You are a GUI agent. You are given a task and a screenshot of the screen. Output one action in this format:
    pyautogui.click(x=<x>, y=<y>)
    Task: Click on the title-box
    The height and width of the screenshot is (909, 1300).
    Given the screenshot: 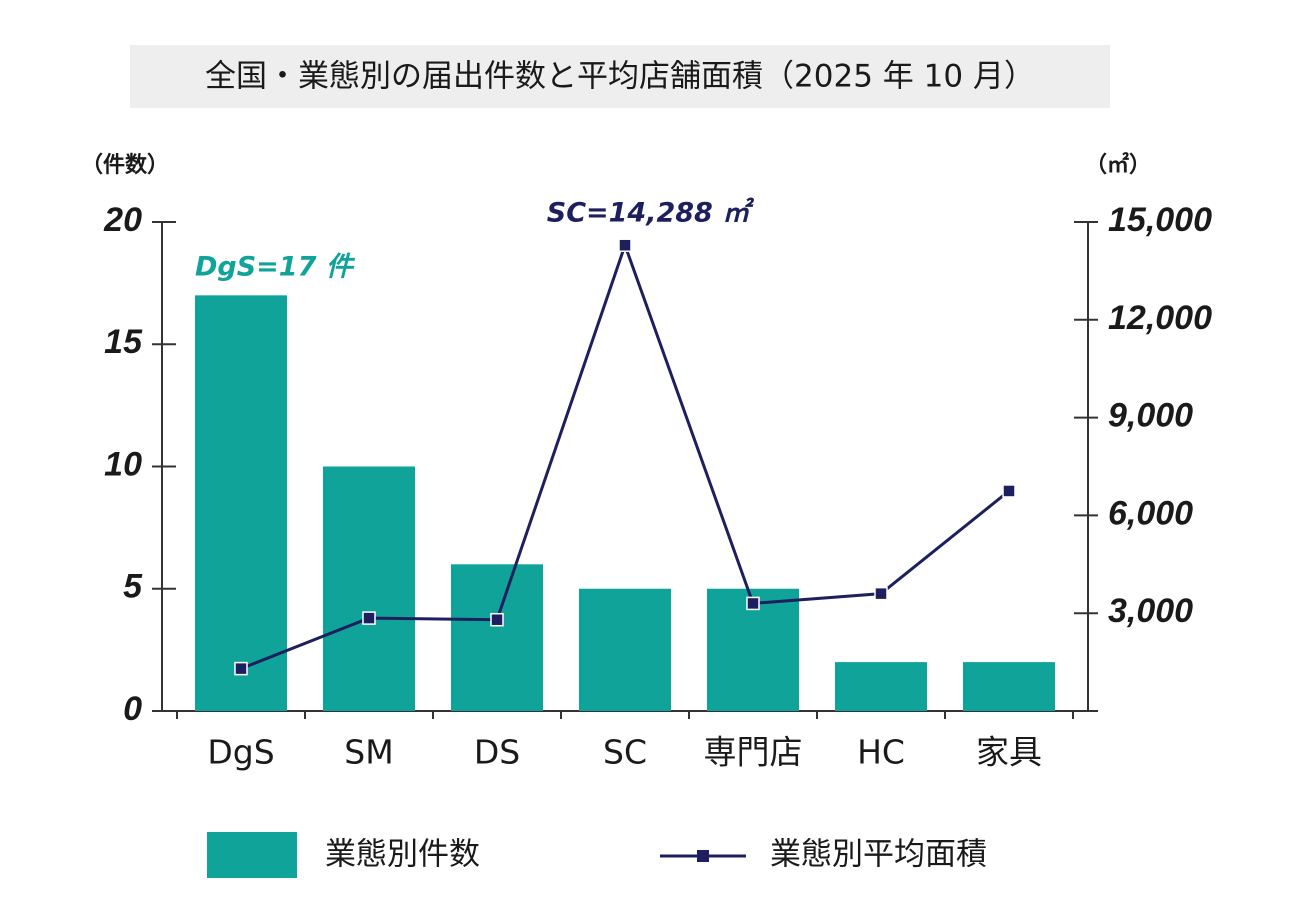 What is the action you would take?
    pyautogui.click(x=620, y=76)
    